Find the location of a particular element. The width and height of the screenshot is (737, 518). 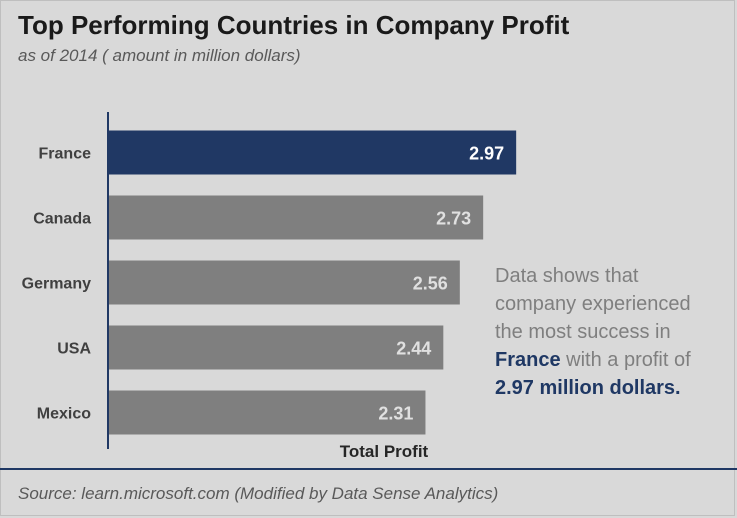

bar-canada is located at coordinates (296, 217).